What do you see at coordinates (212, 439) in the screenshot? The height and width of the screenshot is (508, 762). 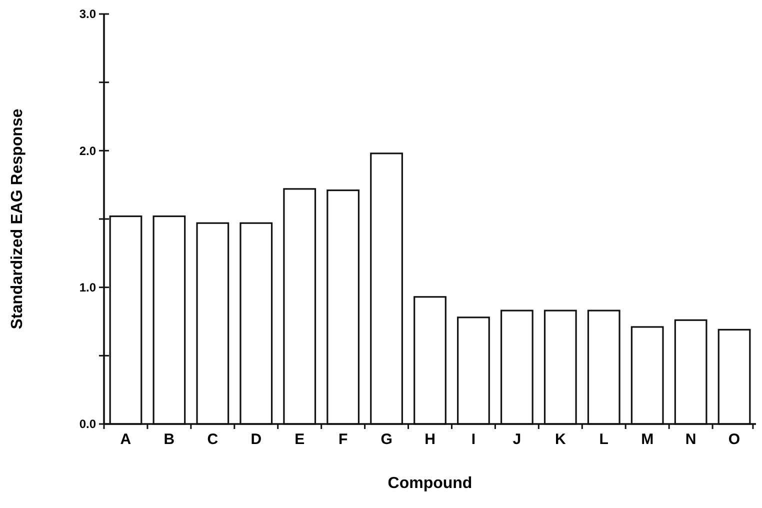 I see `x-tick-label: C` at bounding box center [212, 439].